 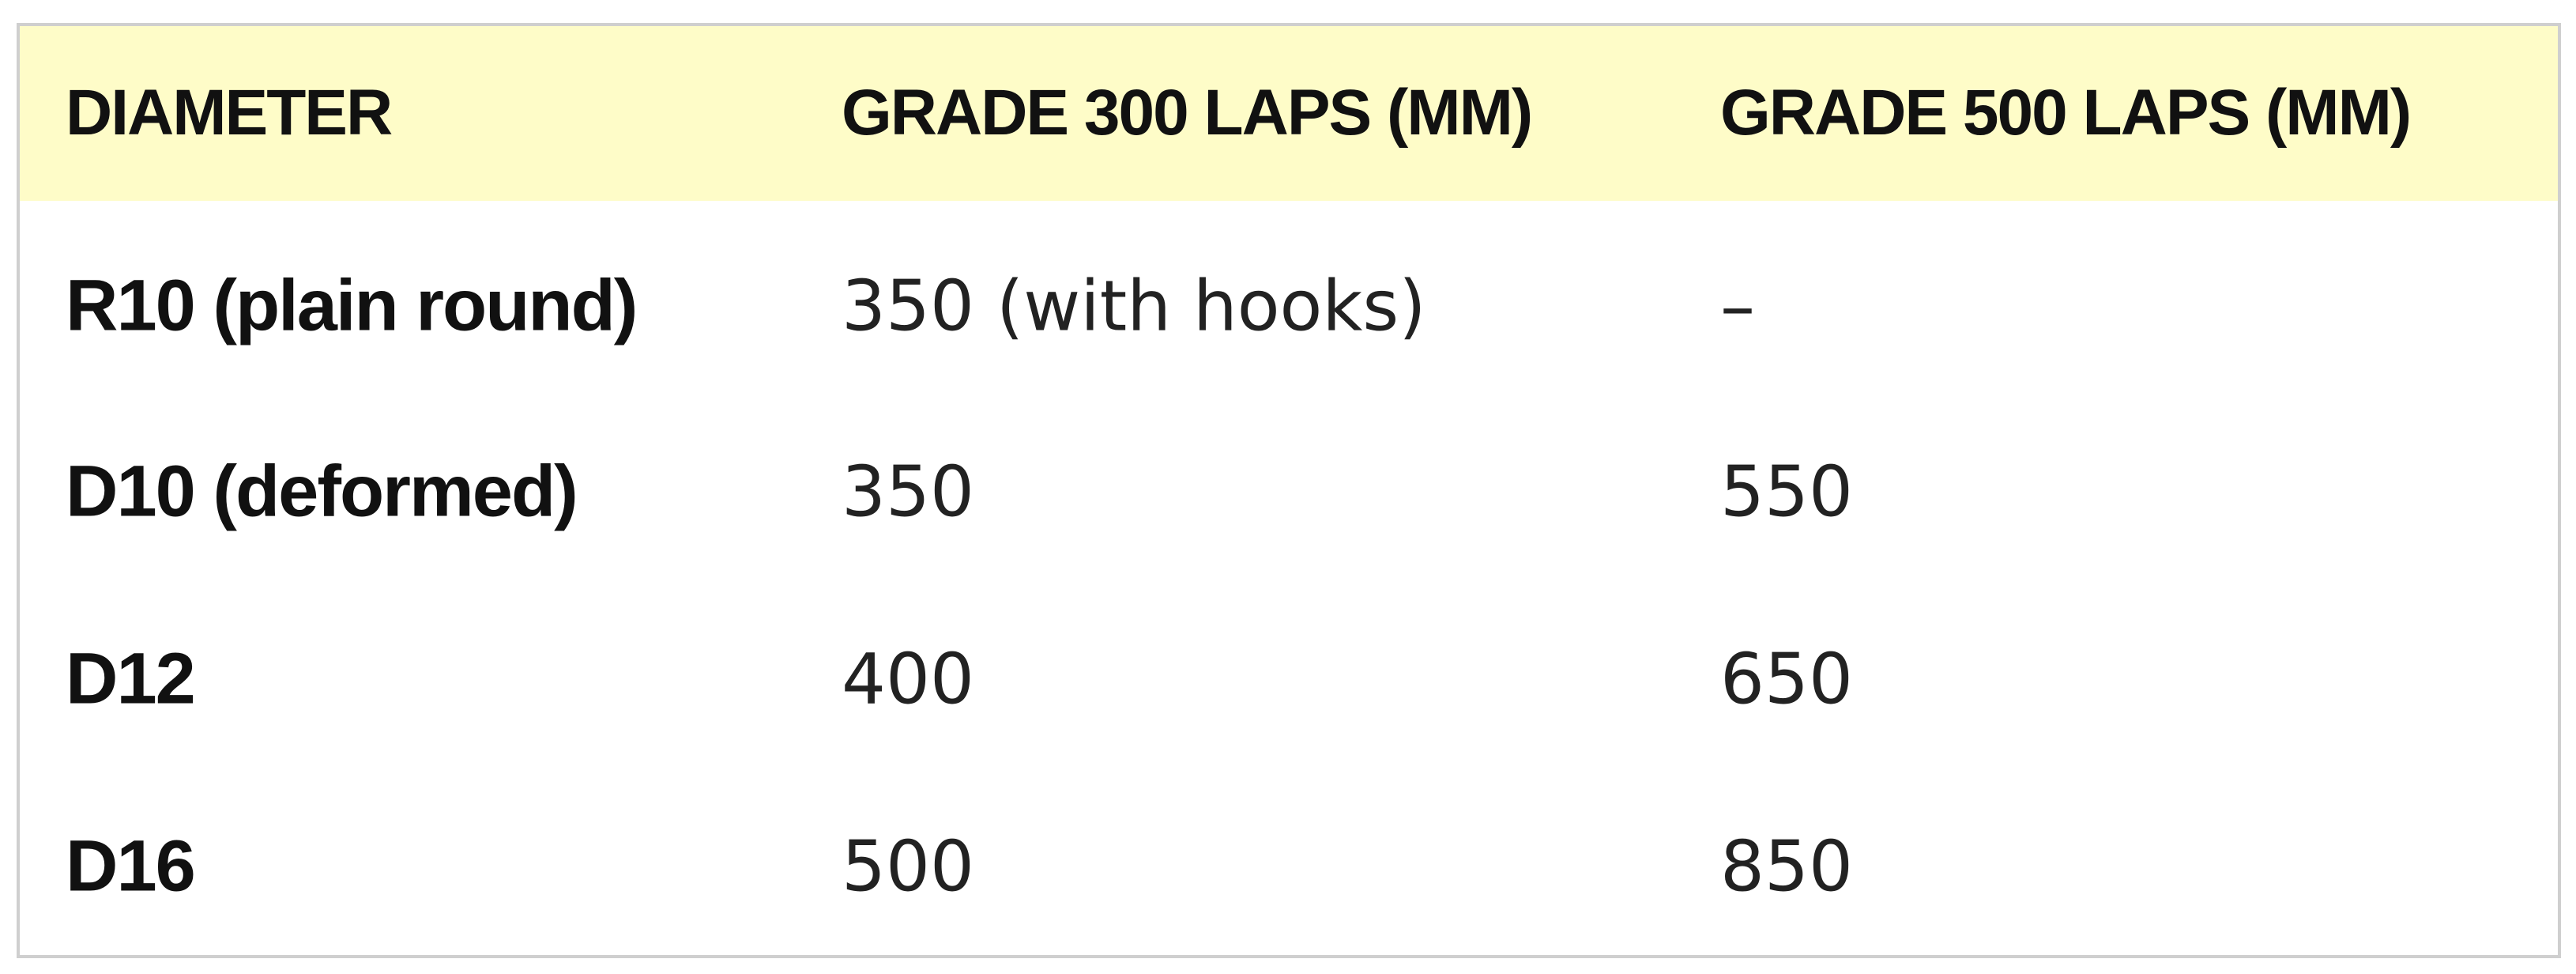 I want to click on row-label: R10 (plain round), so click(x=352, y=305).